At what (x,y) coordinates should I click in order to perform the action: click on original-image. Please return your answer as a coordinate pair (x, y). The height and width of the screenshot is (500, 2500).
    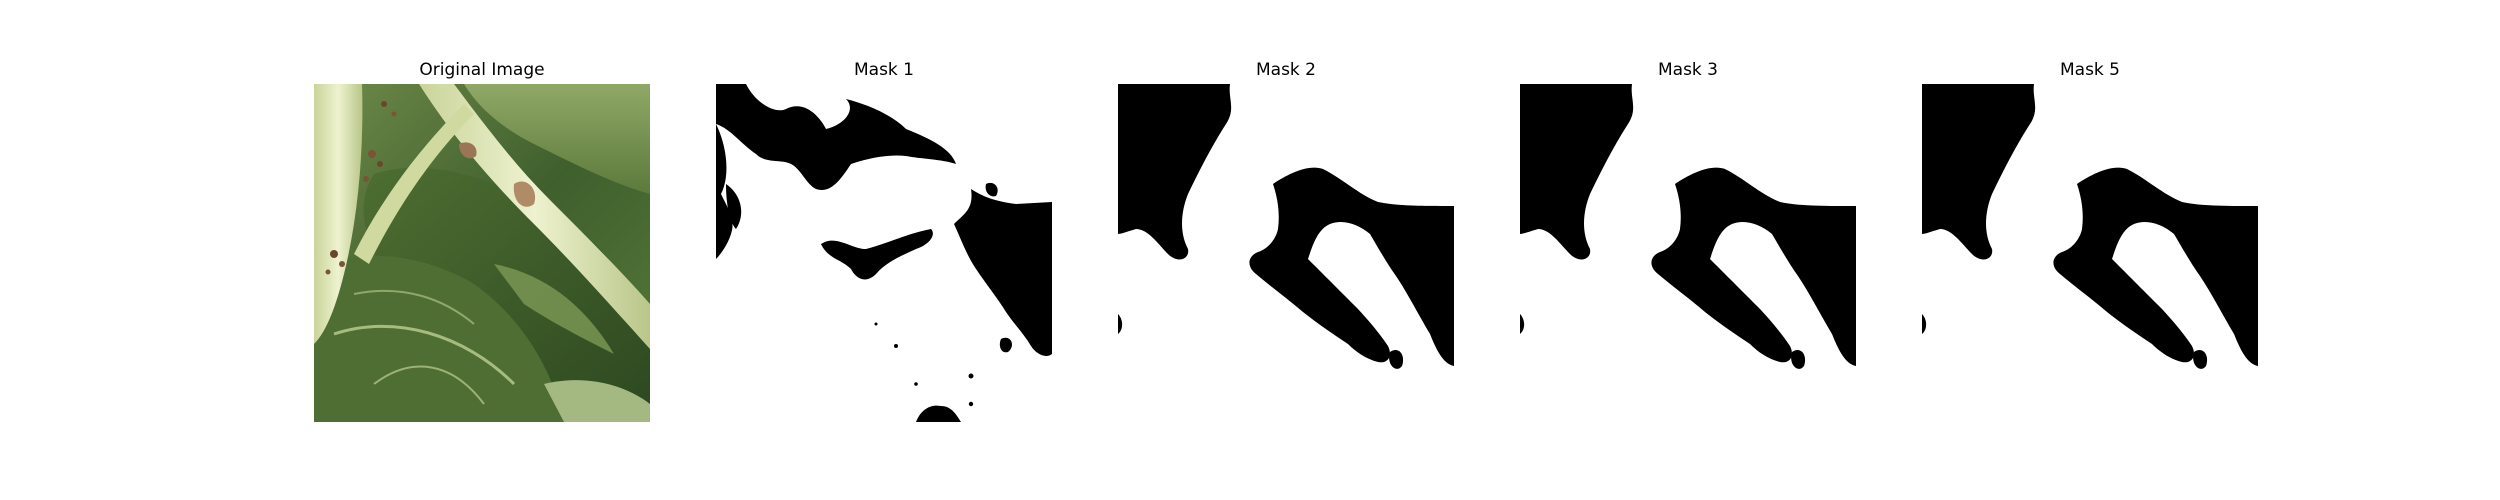
    Looking at the image, I should click on (482, 253).